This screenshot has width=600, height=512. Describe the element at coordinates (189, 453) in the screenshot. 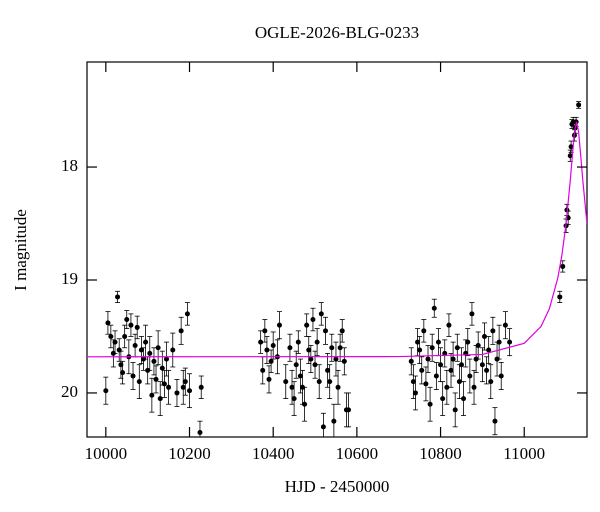

I see `x-tick-label: 10200` at that location.